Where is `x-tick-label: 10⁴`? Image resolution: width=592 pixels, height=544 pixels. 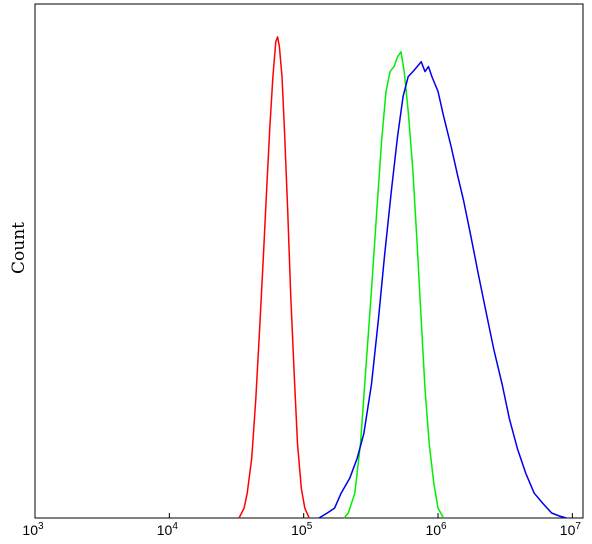 x-tick-label: 10⁴ is located at coordinates (168, 529).